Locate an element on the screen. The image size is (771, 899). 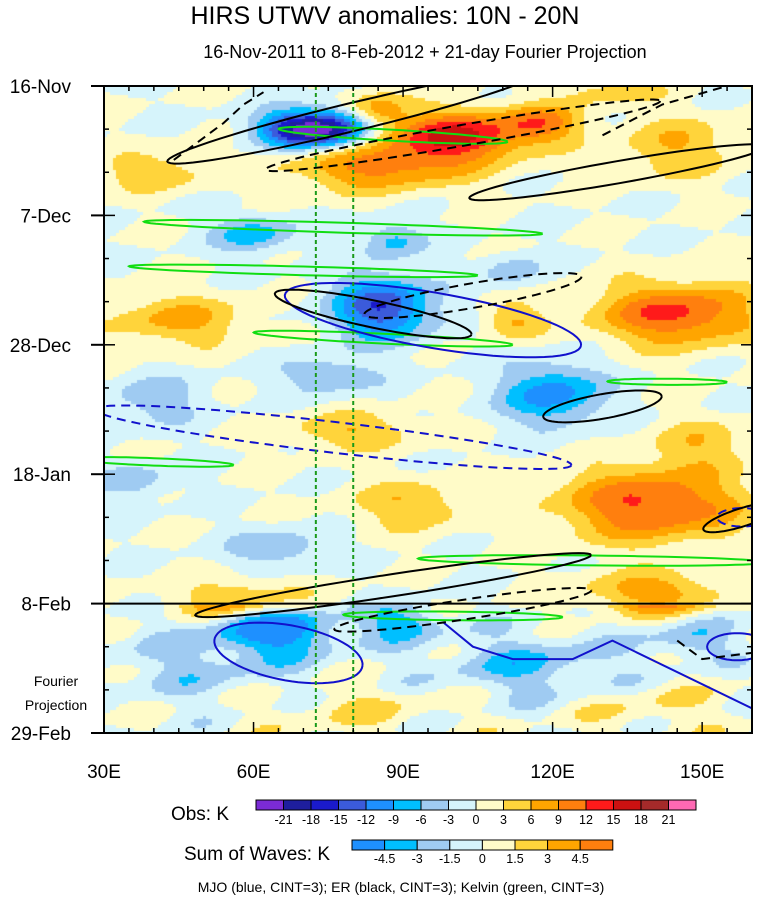
legend-level-label: 12 is located at coordinates (586, 820).